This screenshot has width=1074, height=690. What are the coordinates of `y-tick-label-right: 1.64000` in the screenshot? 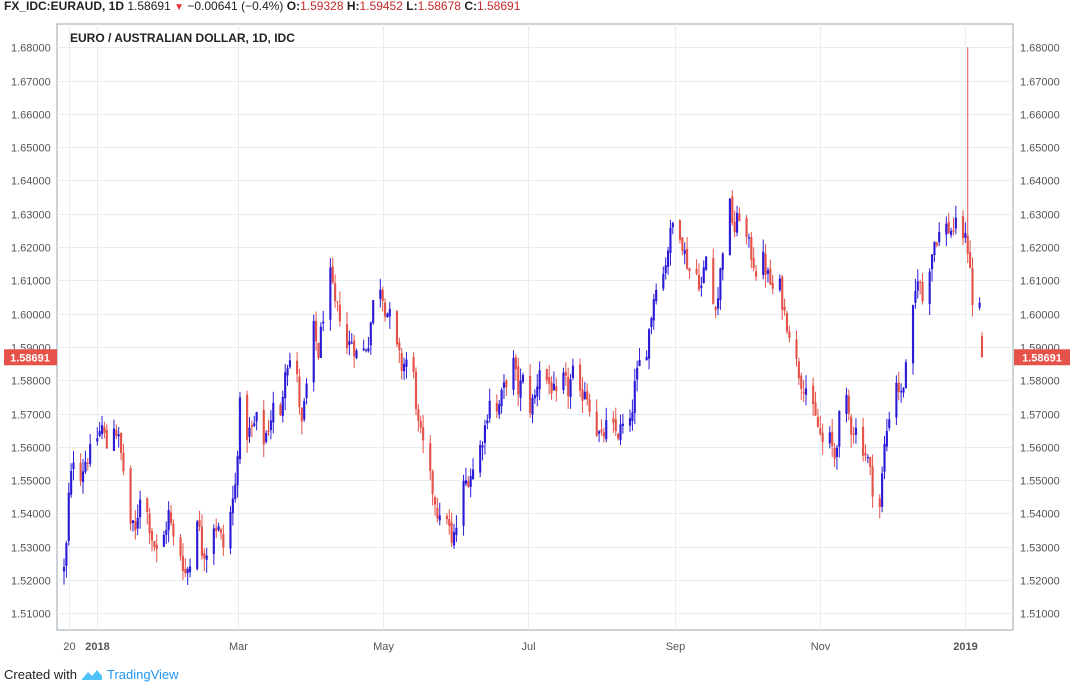 It's located at (1040, 182).